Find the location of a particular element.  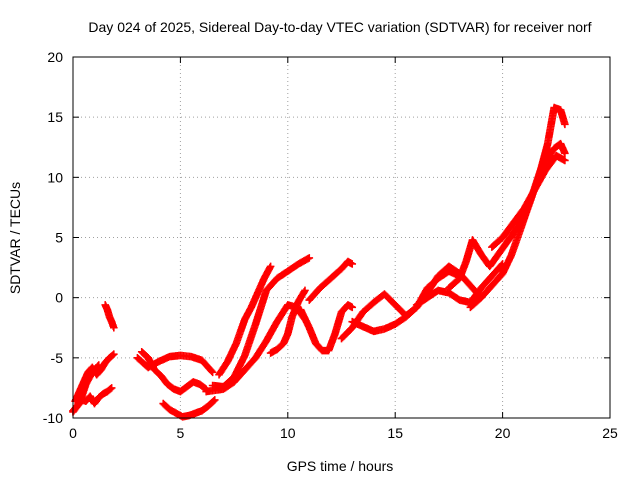

series-track-f is located at coordinates (173, 372).